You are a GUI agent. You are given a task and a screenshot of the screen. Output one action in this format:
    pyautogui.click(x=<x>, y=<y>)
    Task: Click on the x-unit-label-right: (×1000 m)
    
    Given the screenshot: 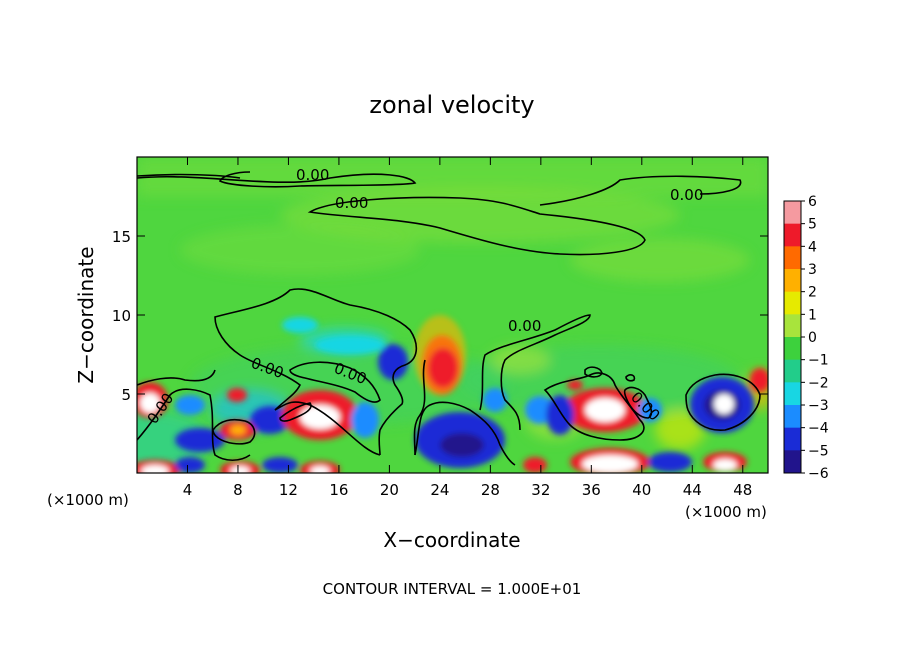 What is the action you would take?
    pyautogui.click(x=726, y=512)
    